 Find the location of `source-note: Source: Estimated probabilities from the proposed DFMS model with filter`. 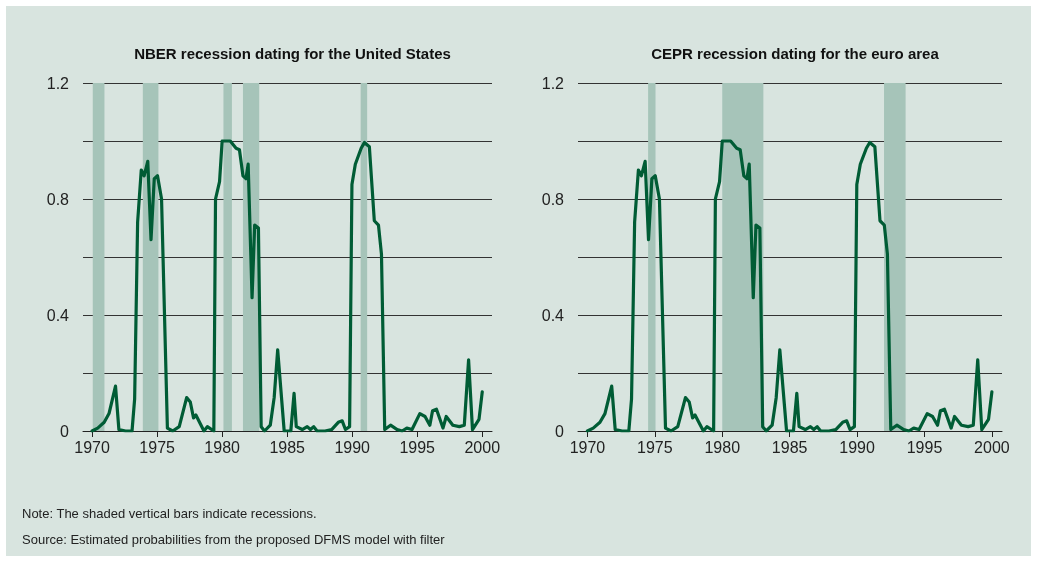

source-note: Source: Estimated probabilities from the proposed DFMS model with filter is located at coordinates (233, 540).